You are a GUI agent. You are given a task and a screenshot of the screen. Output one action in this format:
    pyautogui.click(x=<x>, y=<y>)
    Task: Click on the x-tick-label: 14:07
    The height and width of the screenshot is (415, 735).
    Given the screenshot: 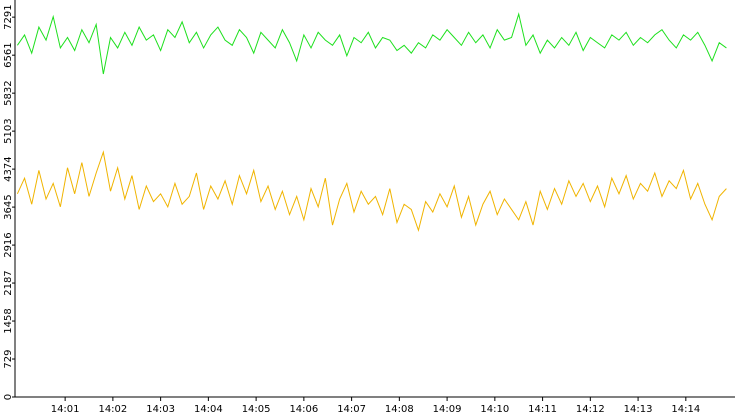 What is the action you would take?
    pyautogui.click(x=351, y=409)
    